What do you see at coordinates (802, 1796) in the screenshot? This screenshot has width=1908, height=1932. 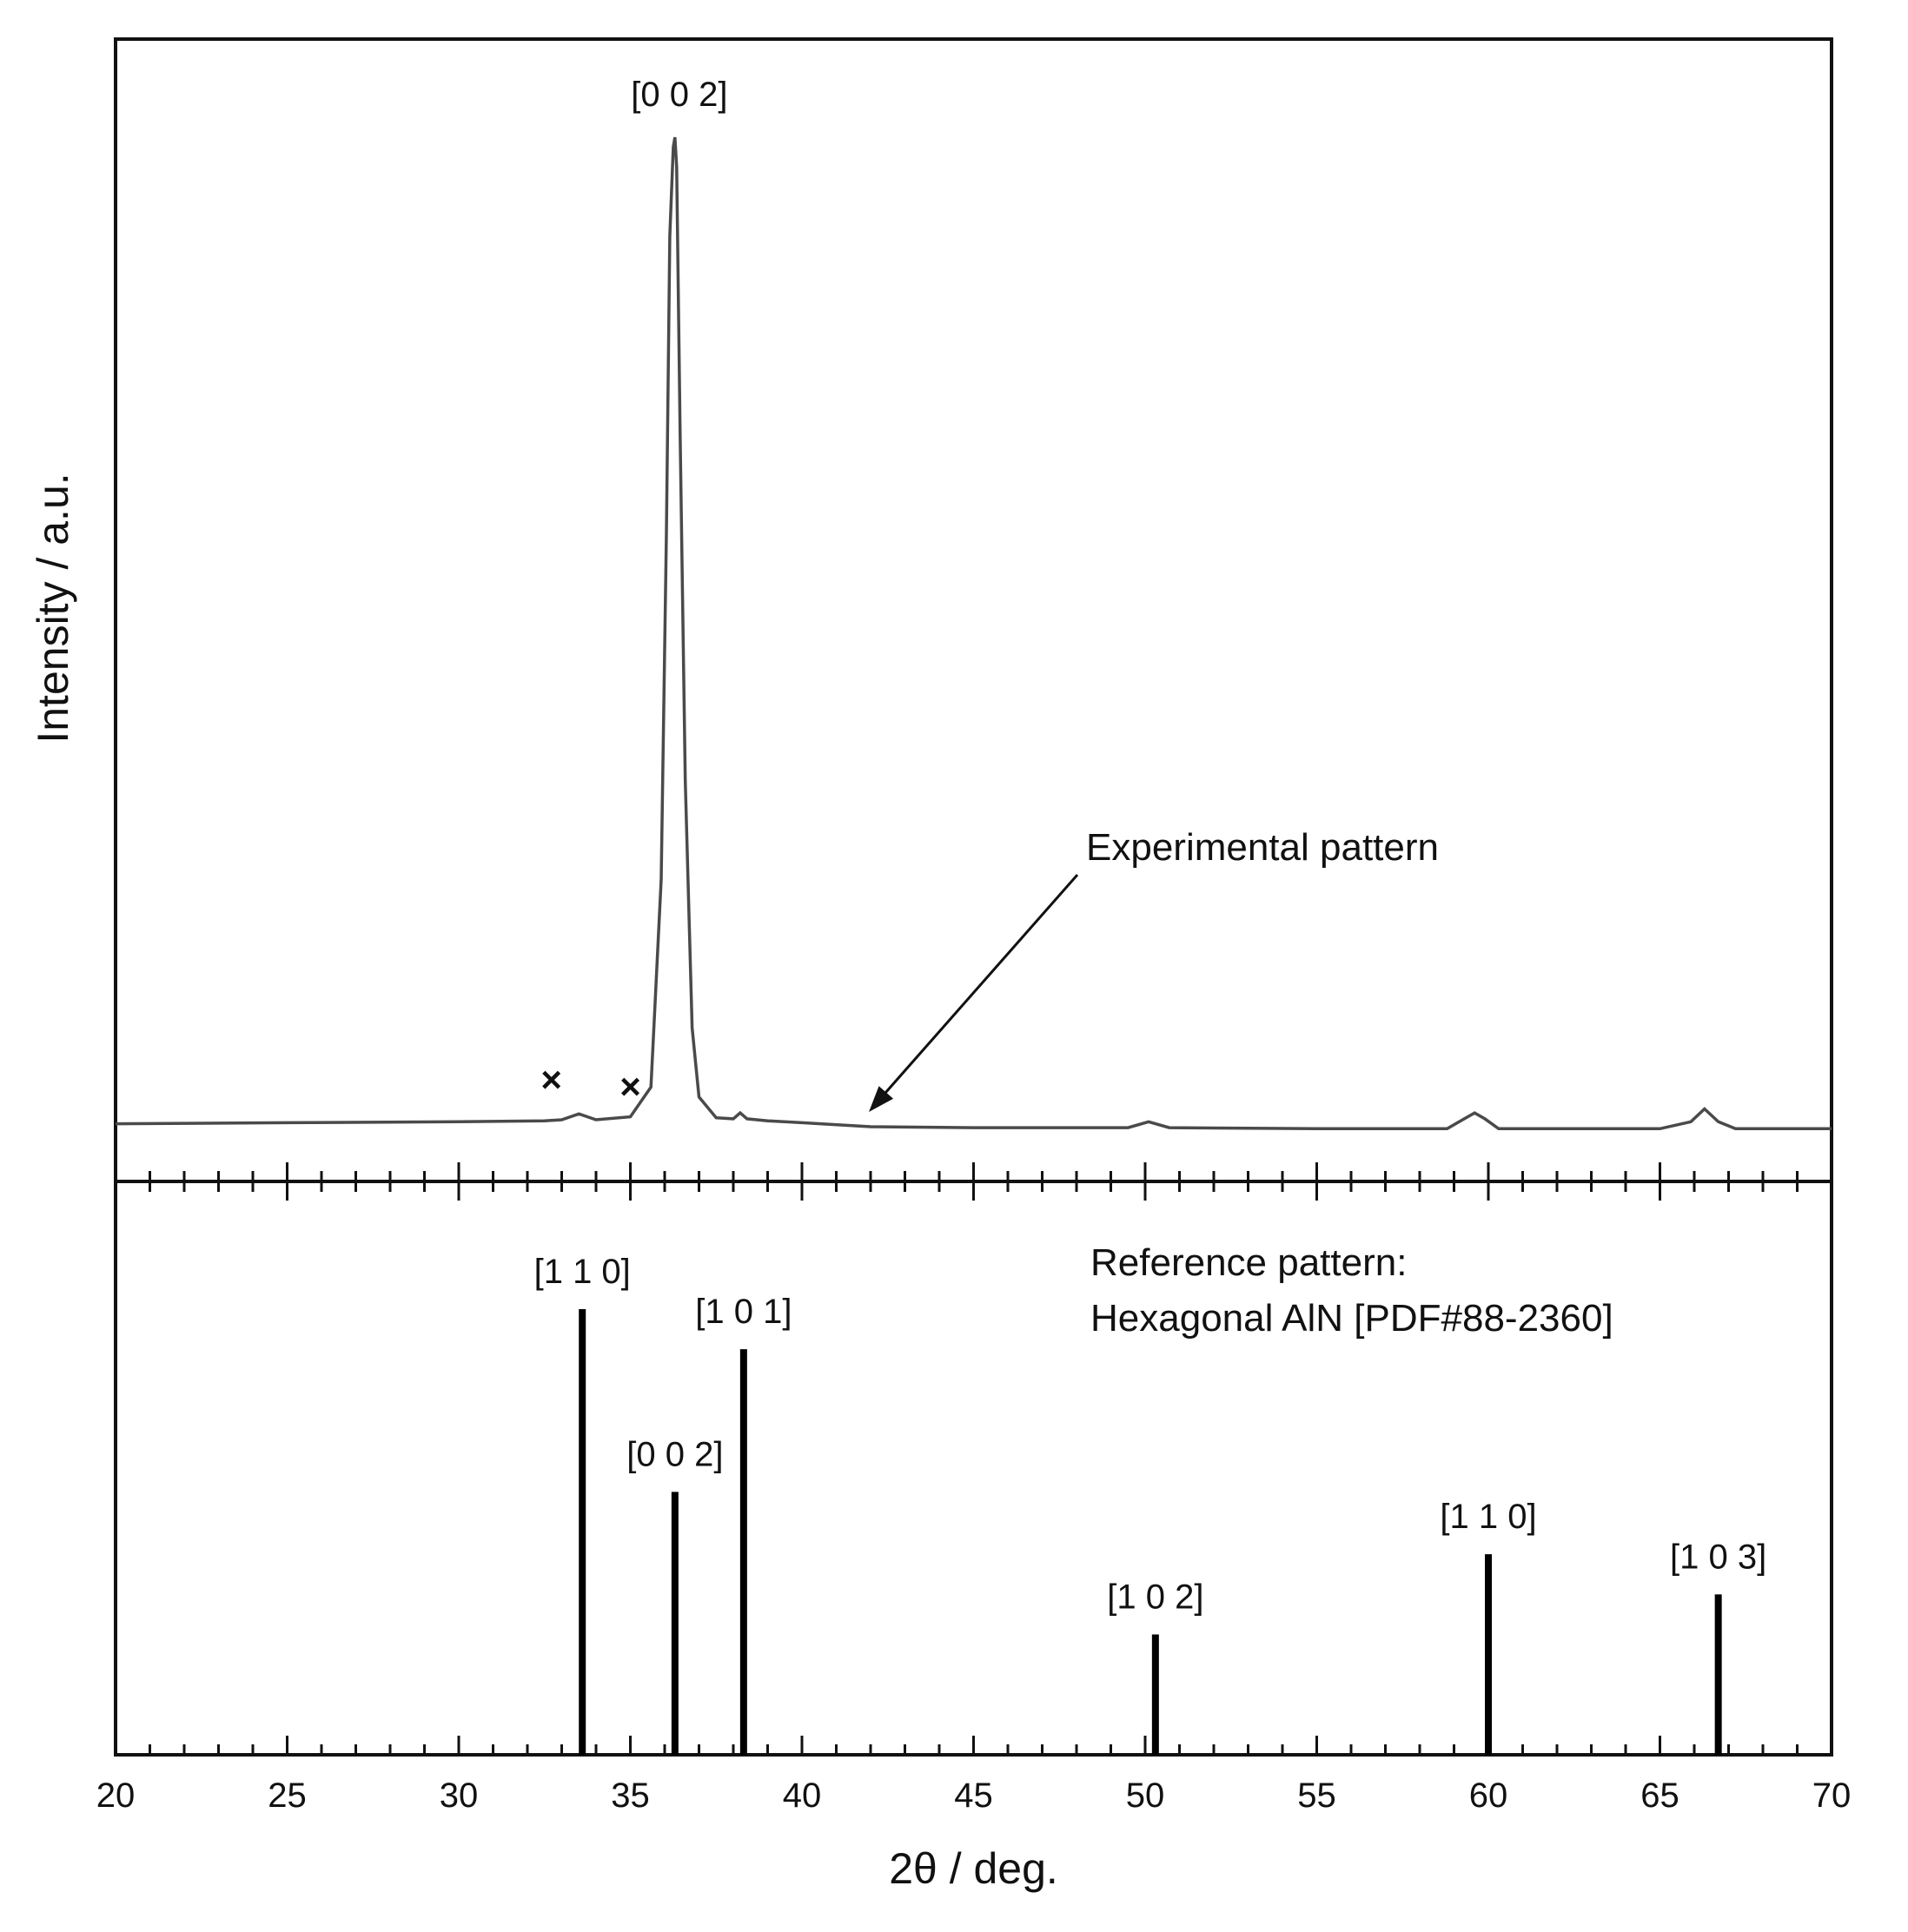 I see `x-tick-label: 40` at bounding box center [802, 1796].